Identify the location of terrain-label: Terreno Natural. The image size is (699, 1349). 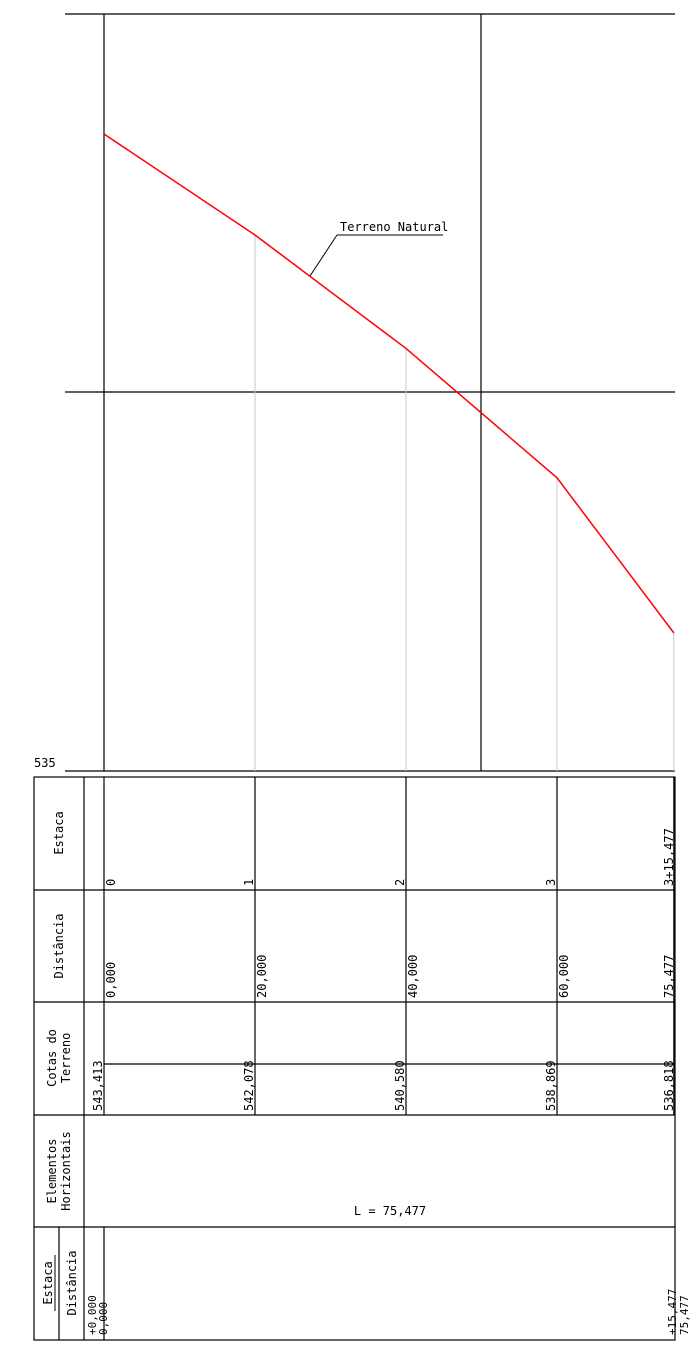
(394, 227).